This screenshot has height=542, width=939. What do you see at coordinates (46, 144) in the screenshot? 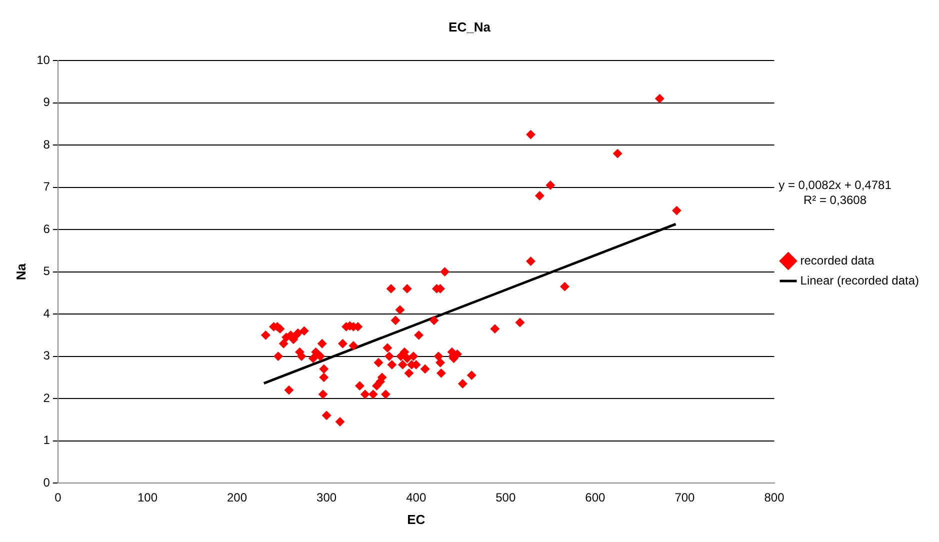
I see `y-tick-label: 8` at bounding box center [46, 144].